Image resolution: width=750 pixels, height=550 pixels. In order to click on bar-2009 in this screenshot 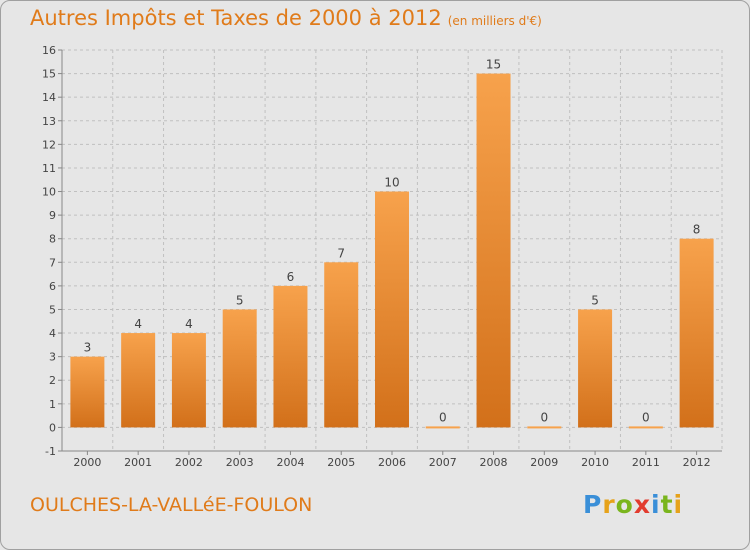, I will do `click(544, 427)`.